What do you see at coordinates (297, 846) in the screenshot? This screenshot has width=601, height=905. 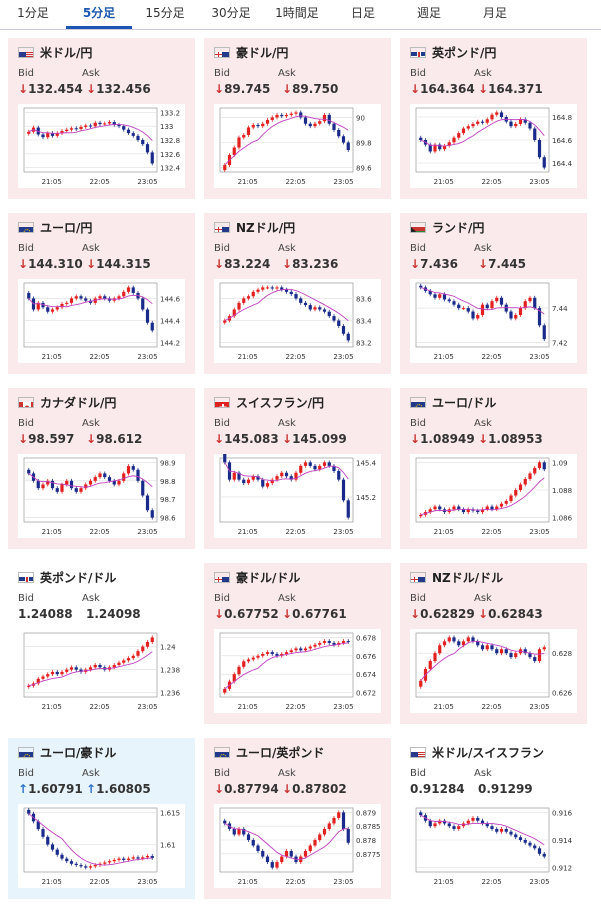 I see `mini-candle-chart: 0.879 0.8785 0.878 0.8775 21:05 22:05 23:05` at bounding box center [297, 846].